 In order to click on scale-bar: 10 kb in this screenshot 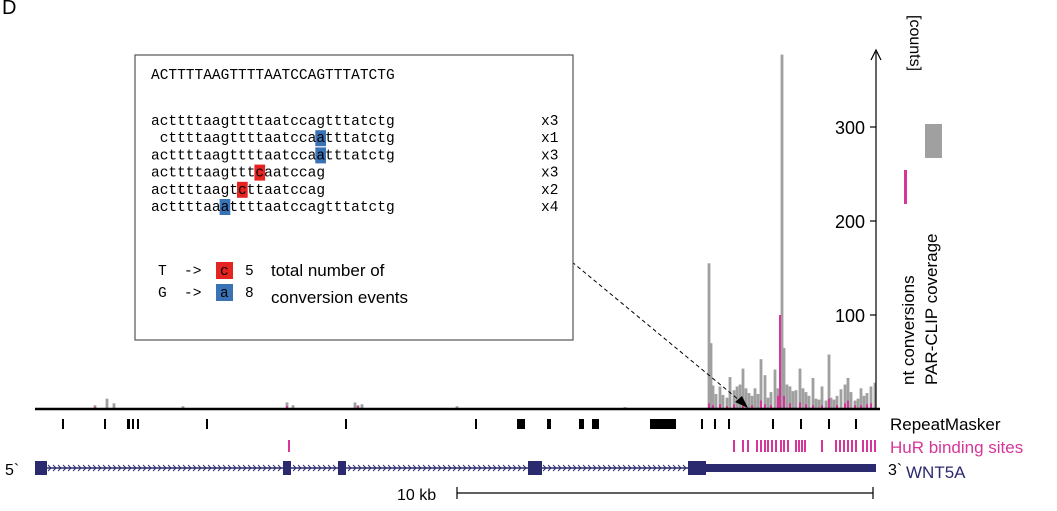, I will do `click(635, 495)`.